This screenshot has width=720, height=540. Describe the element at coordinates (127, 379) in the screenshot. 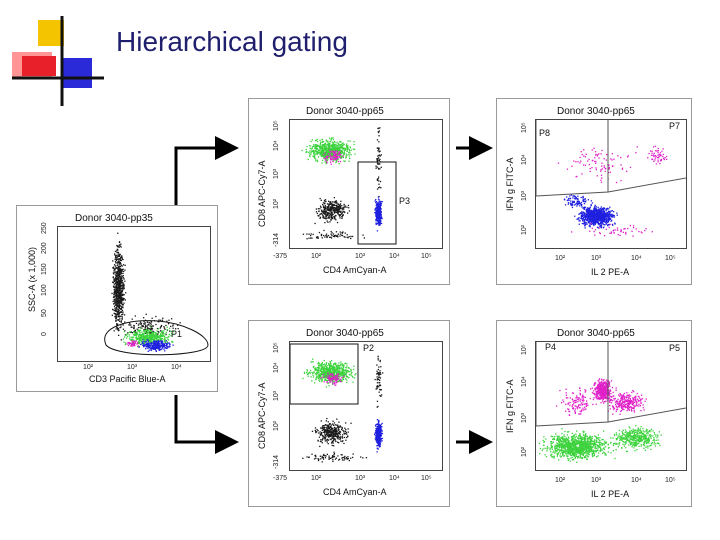

I see `x-axis-label: CD3 Pacific Blue-A` at that location.